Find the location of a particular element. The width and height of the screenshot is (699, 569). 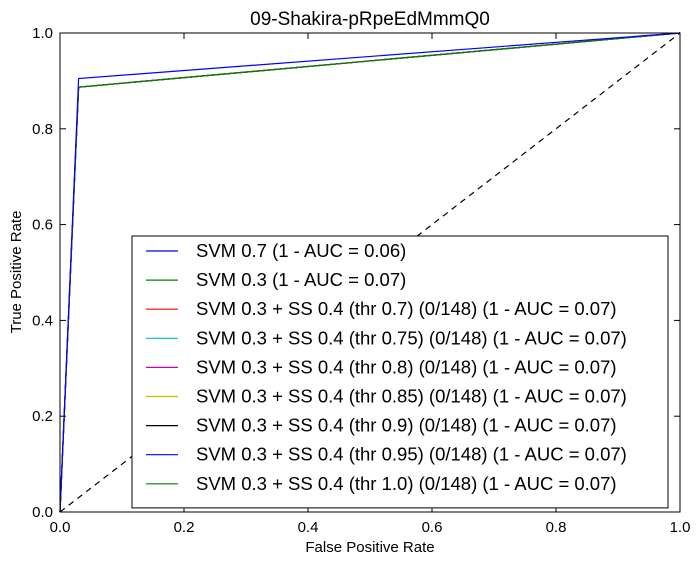

y-axis-label: True Positive Rate is located at coordinates (16, 272).